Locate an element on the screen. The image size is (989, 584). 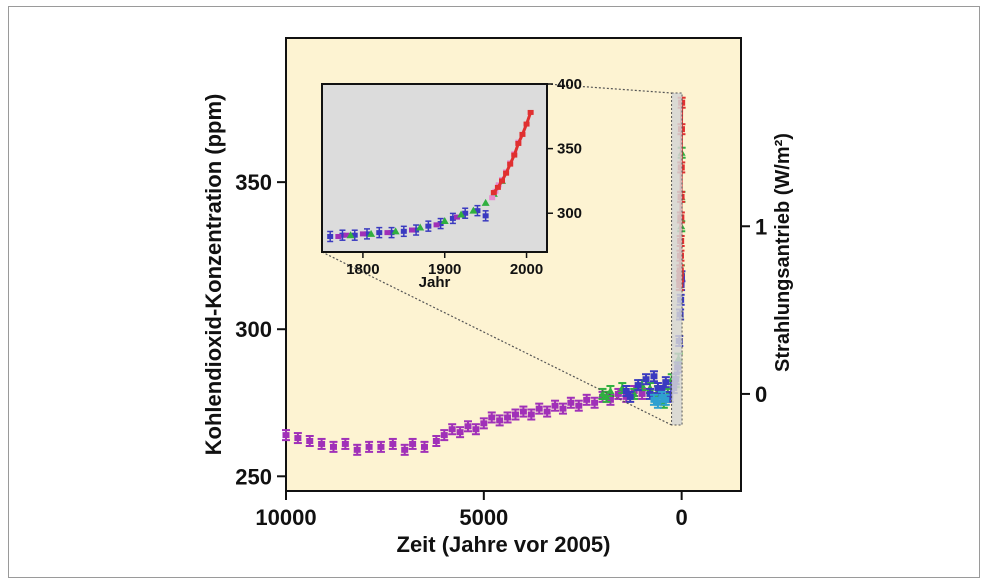
zoom-connector-top is located at coordinates (609, 88).